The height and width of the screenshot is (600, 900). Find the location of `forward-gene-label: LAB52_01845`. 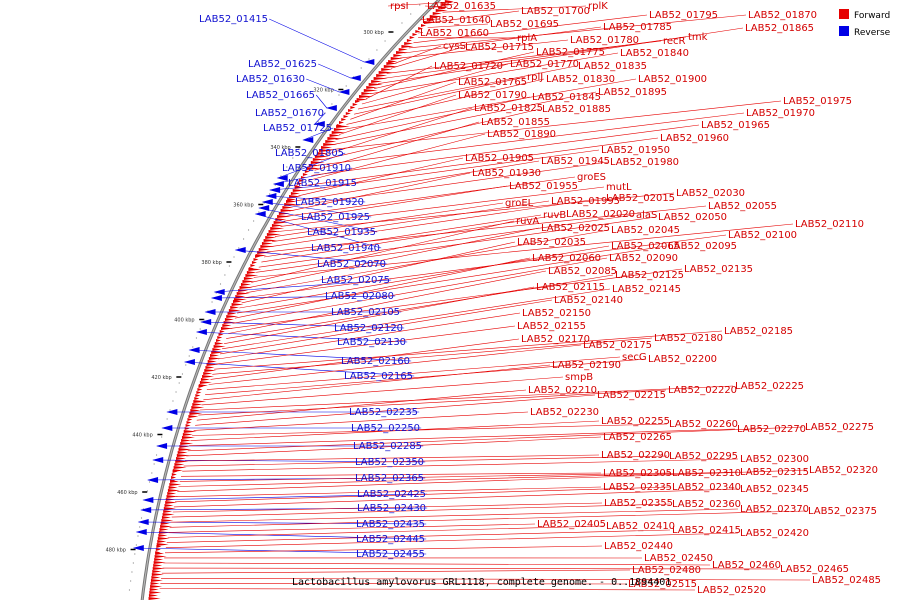

forward-gene-label: LAB52_01845 is located at coordinates (566, 97).